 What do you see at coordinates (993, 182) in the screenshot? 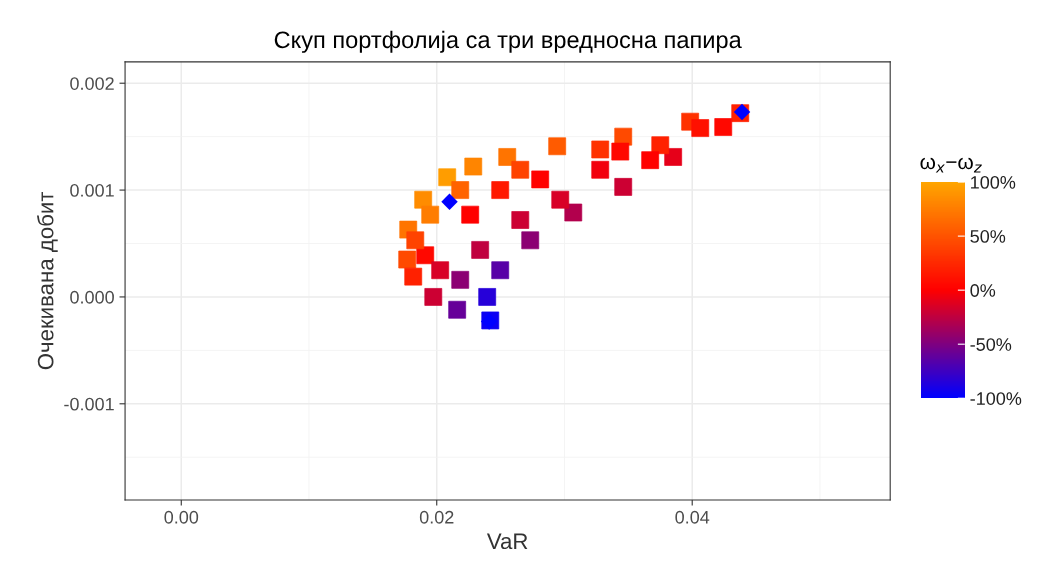
I see `color-bar-label: 100%` at bounding box center [993, 182].